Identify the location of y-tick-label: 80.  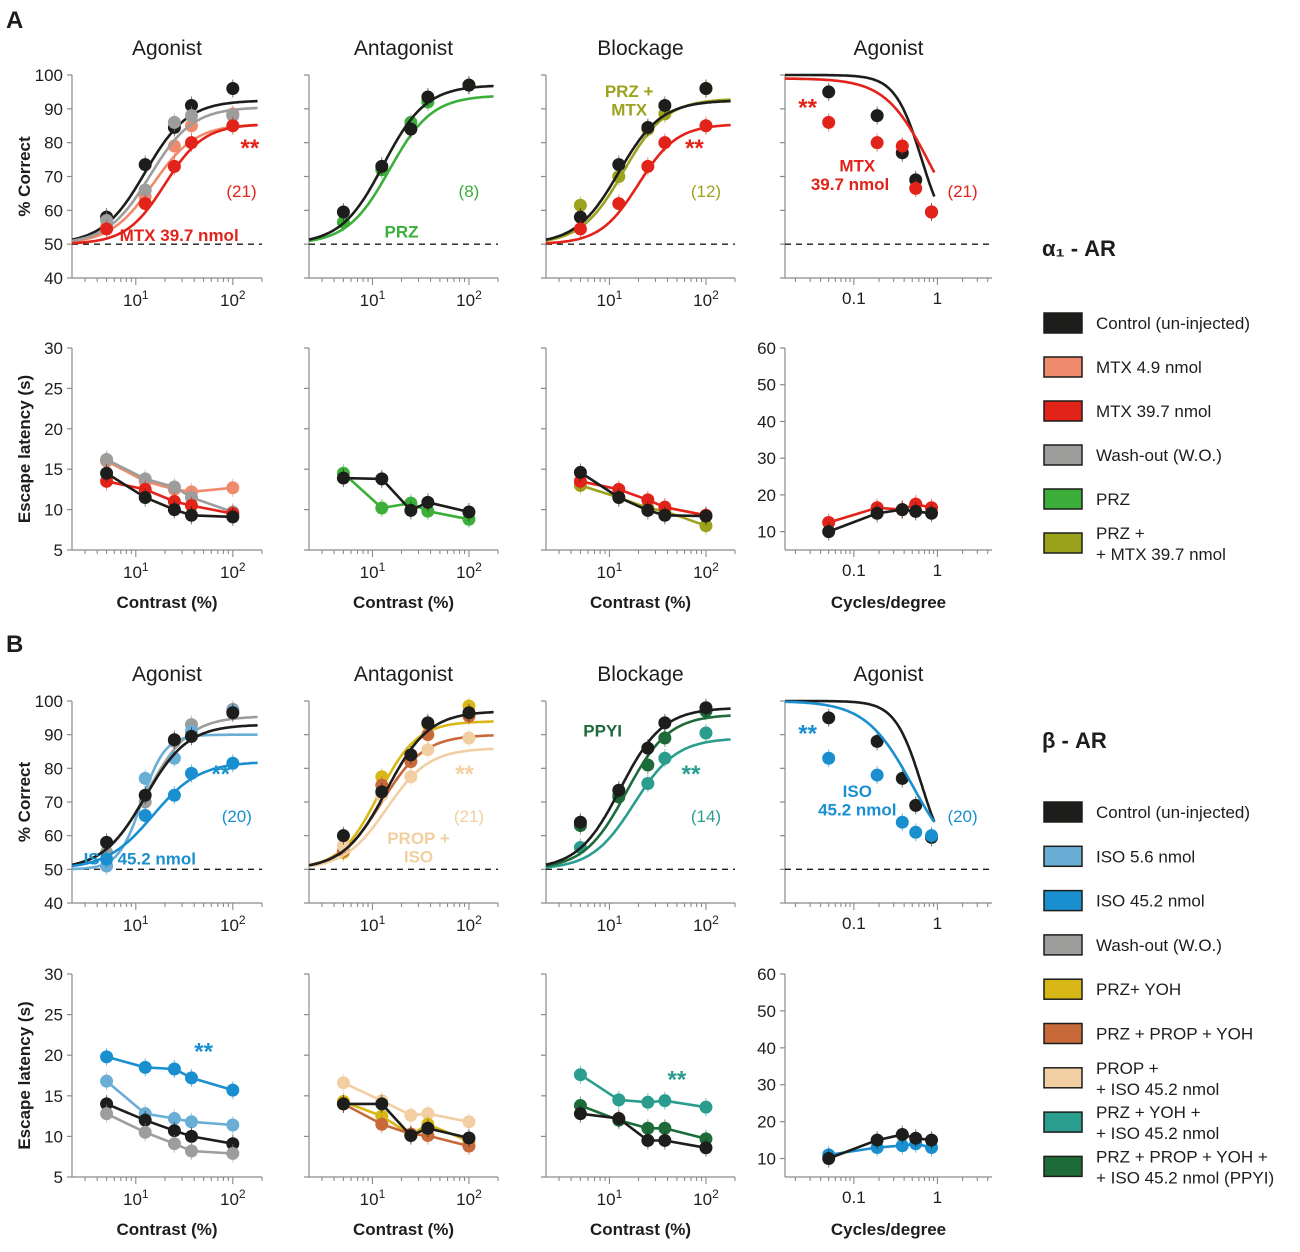
(53, 768).